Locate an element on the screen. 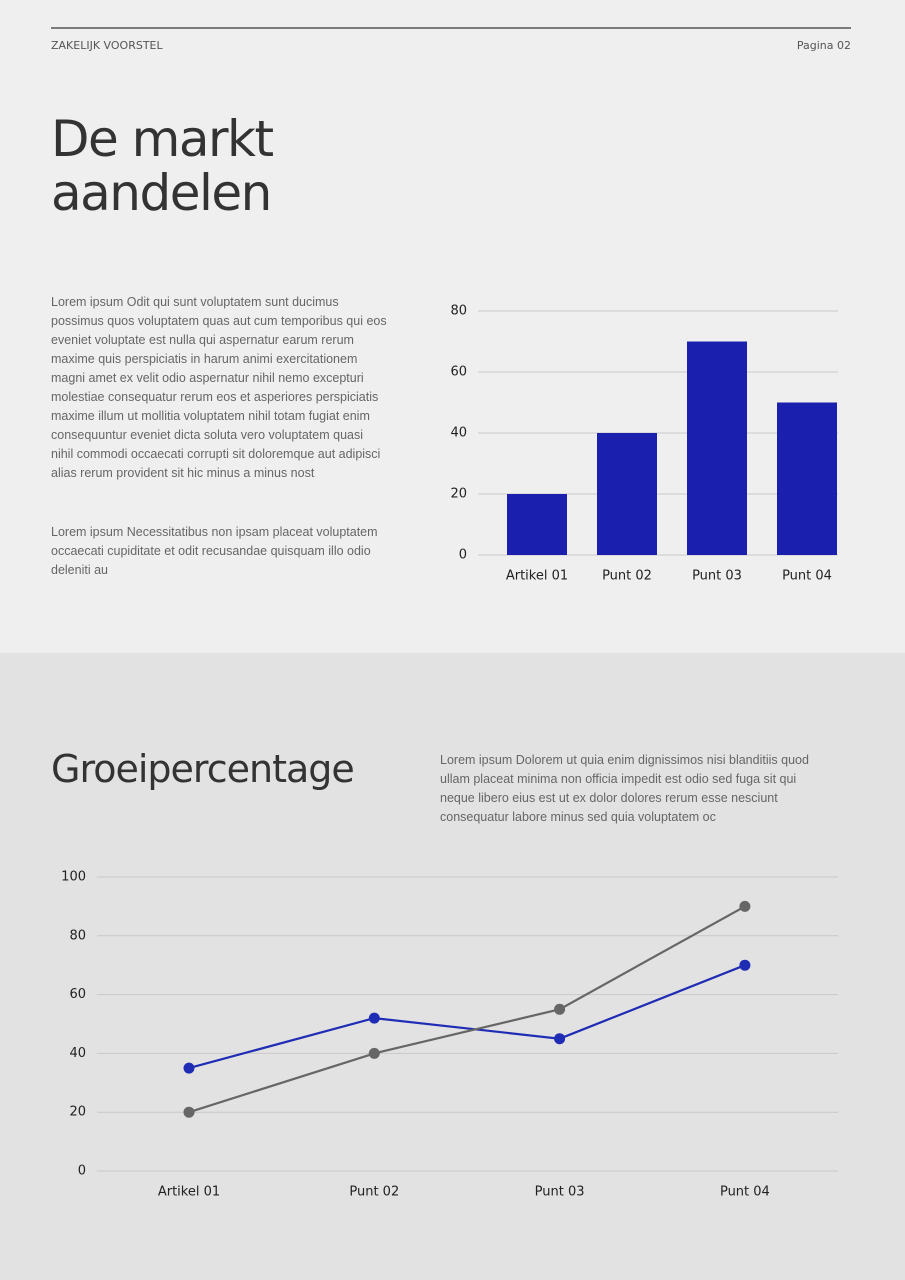 This screenshot has height=1280, width=905. header-left: ZAKELIJK VOORSTEL is located at coordinates (107, 45).